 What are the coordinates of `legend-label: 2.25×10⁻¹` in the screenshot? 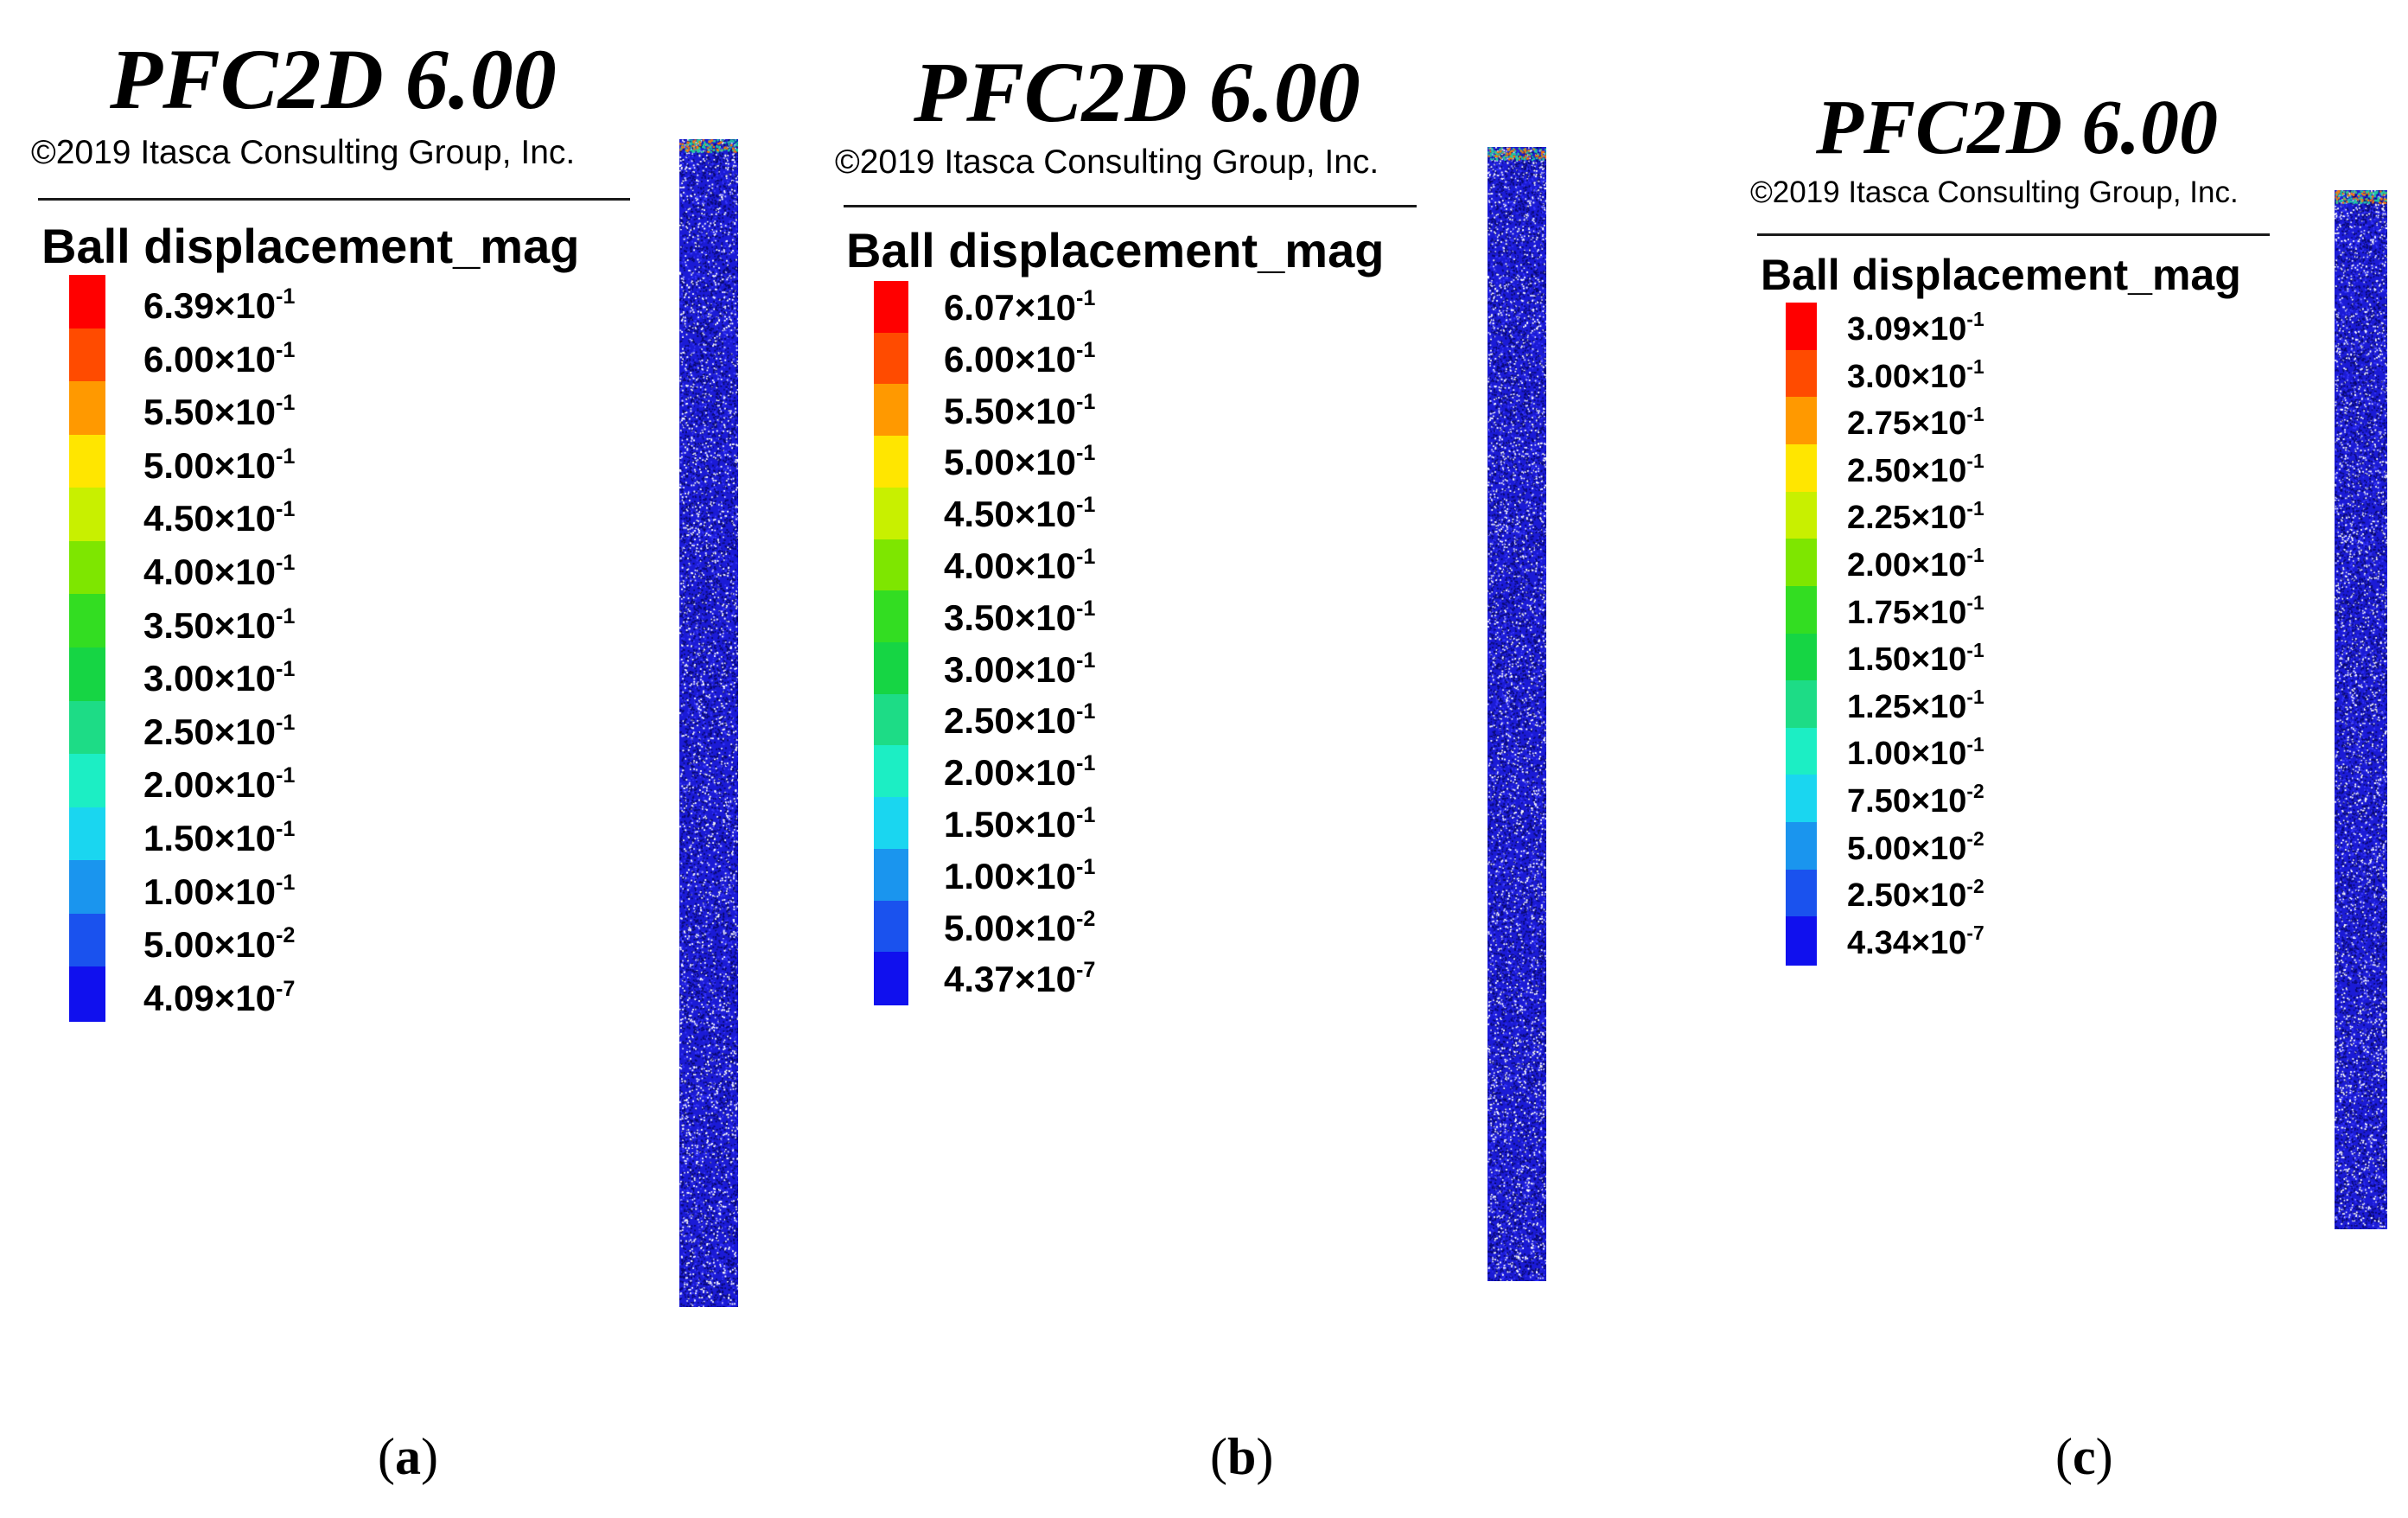 It's located at (1915, 516).